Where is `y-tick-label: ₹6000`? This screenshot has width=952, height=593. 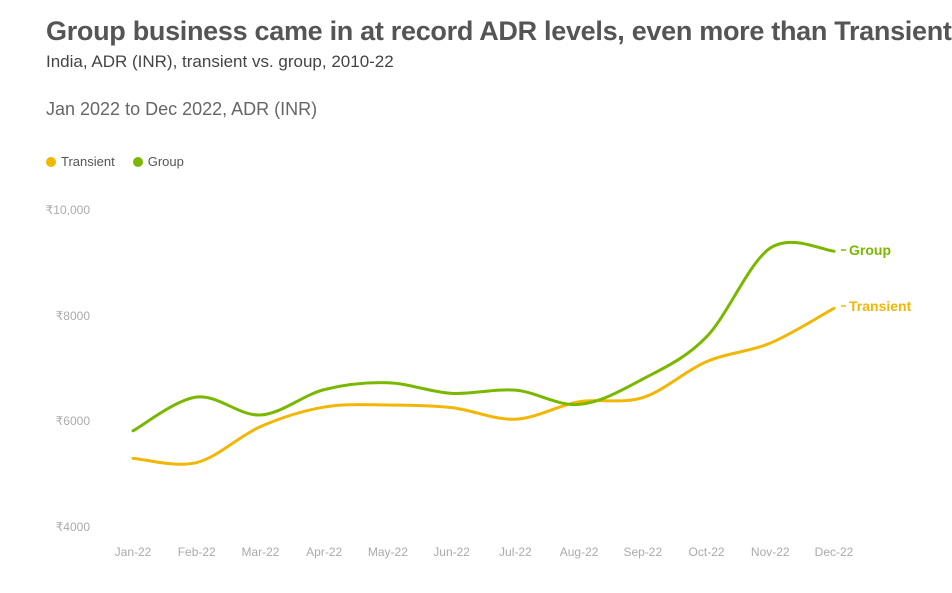 y-tick-label: ₹6000 is located at coordinates (73, 421).